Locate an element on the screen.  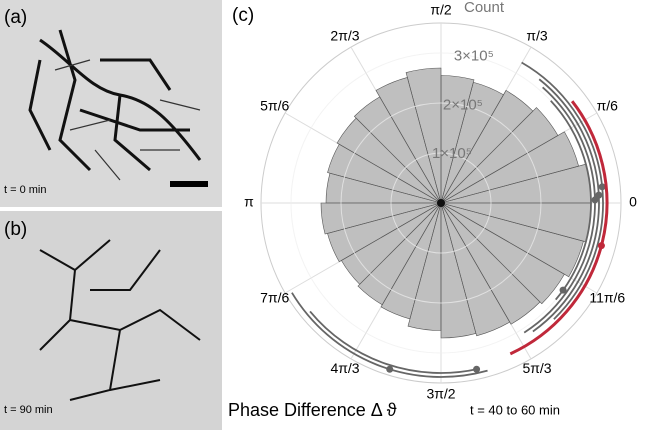
chart-subtitle: t = 40 to 60 min is located at coordinates (515, 409).